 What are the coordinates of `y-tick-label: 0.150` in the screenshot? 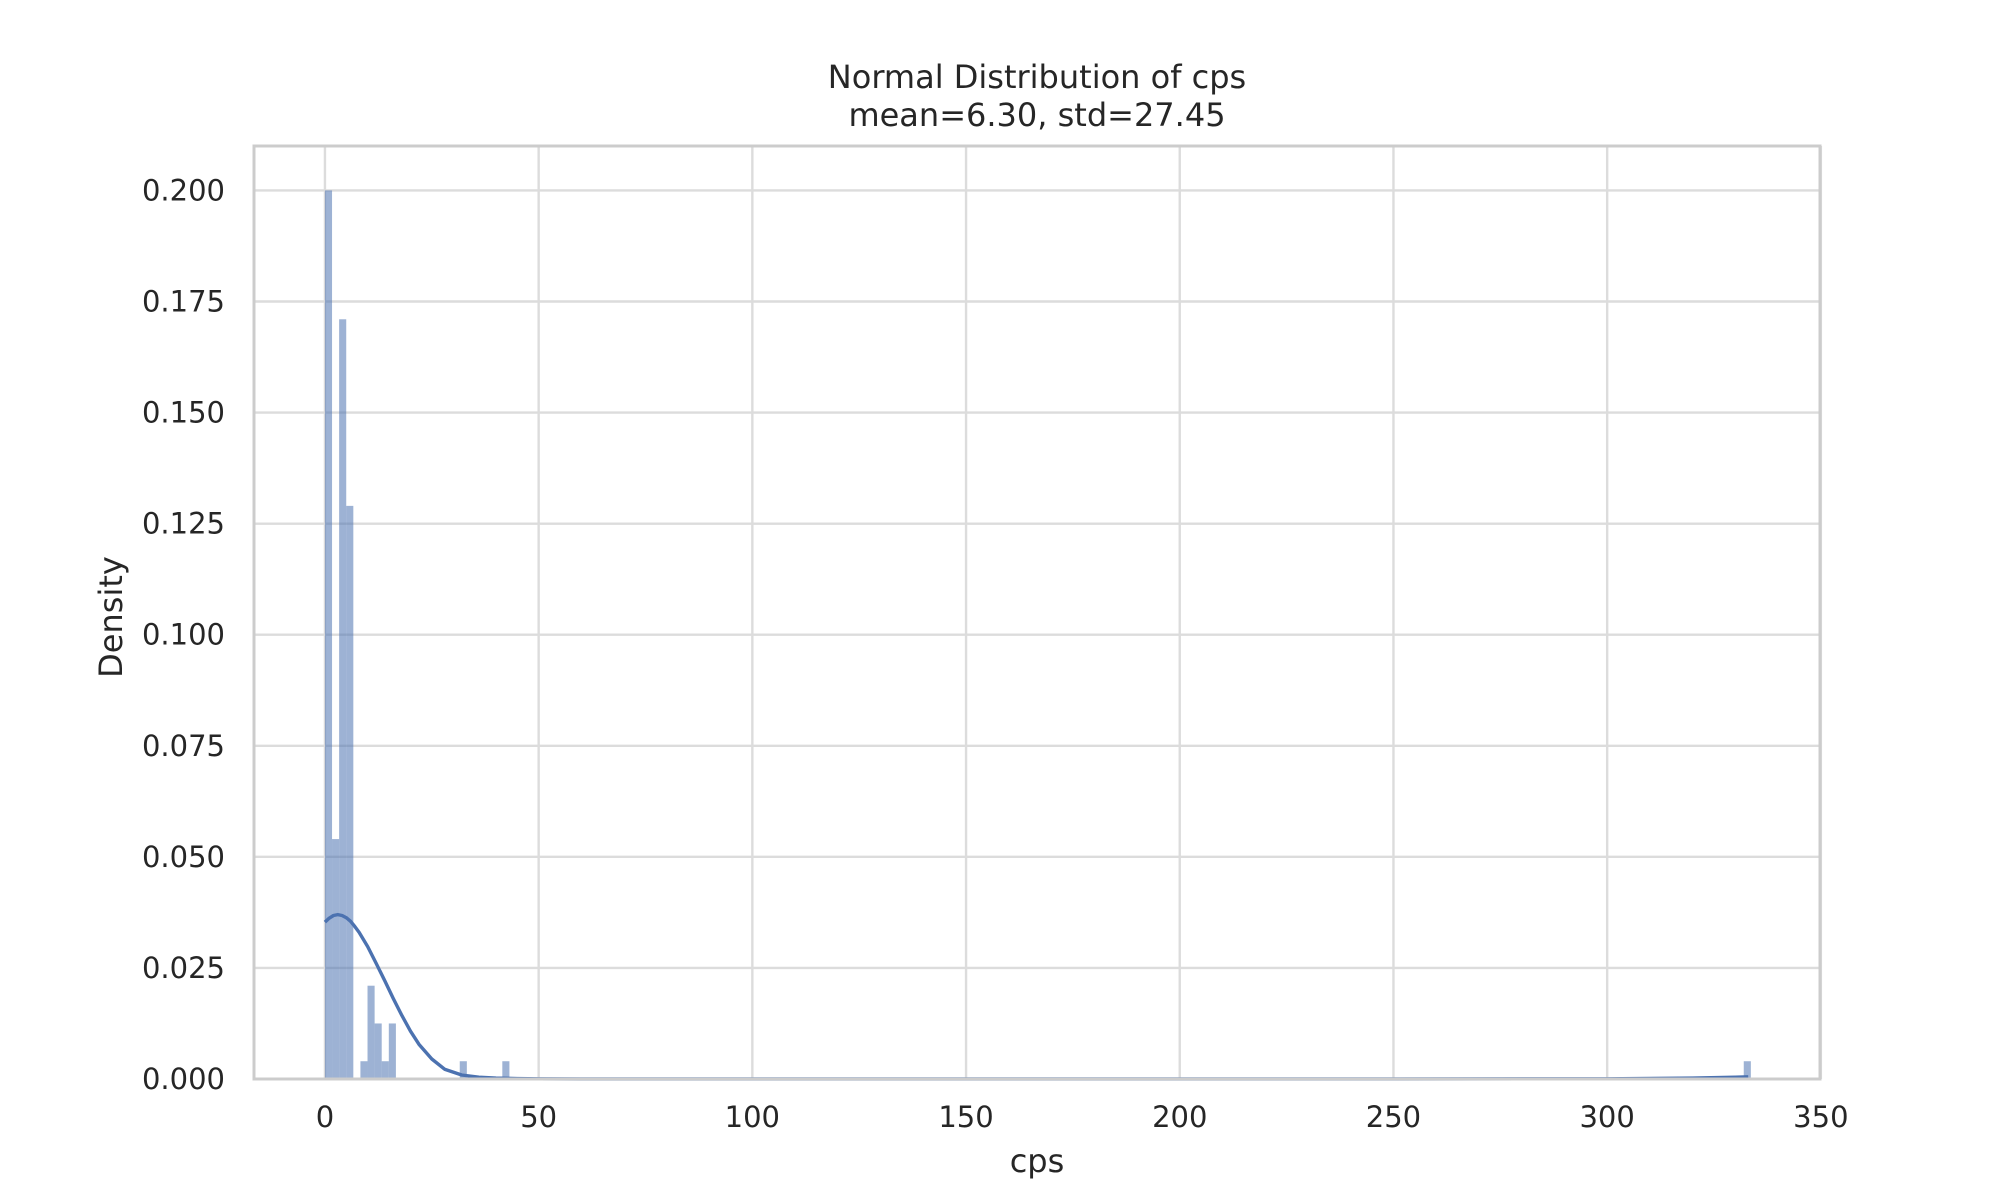 It's located at (183, 413).